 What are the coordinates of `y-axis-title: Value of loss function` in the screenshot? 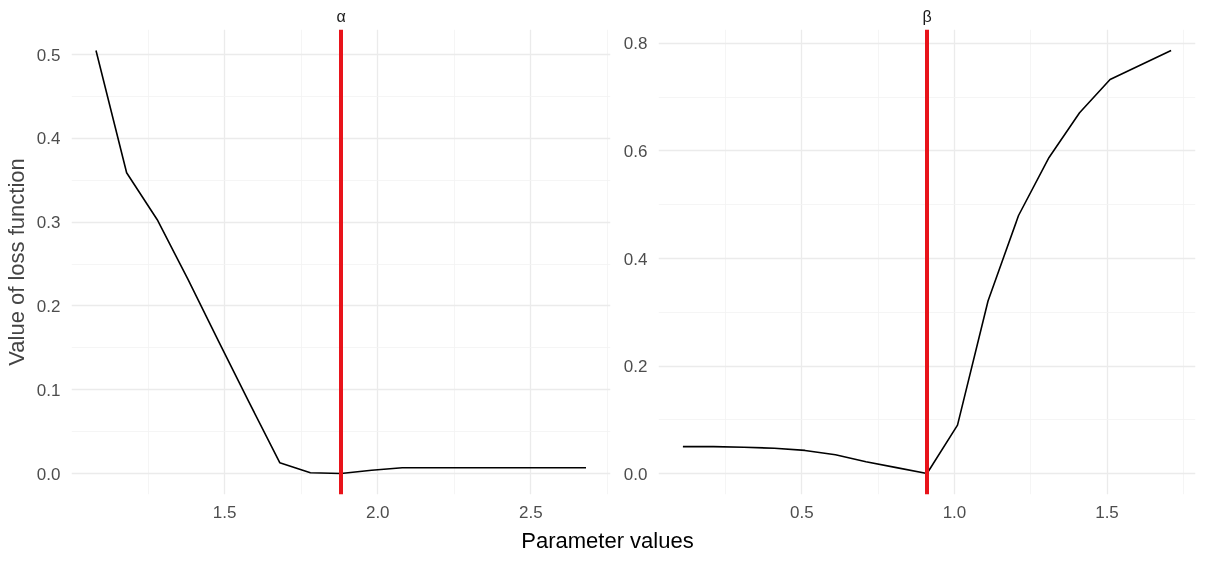 It's located at (16, 262).